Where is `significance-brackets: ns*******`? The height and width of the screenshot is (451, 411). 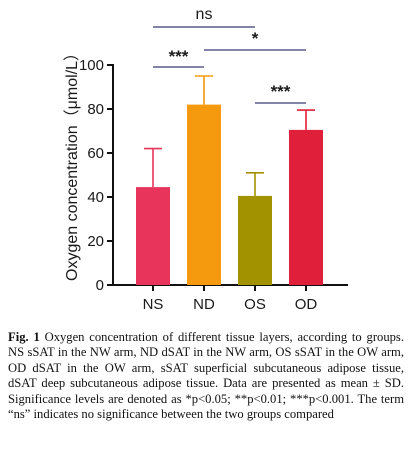 significance-brackets: ns******* is located at coordinates (229, 55).